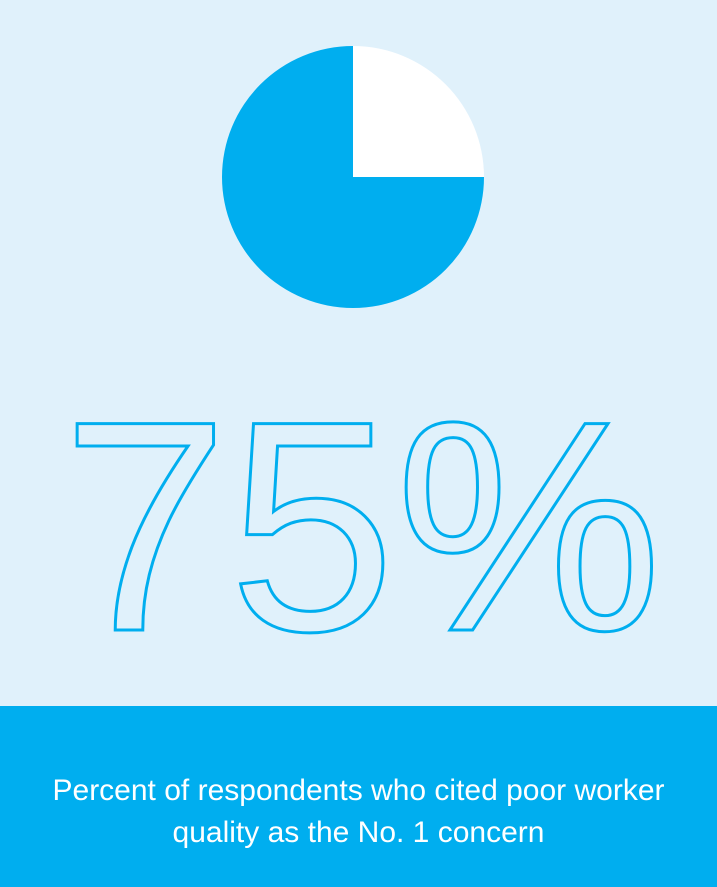 This screenshot has width=717, height=887. What do you see at coordinates (418, 111) in the screenshot?
I see `pie-slice` at bounding box center [418, 111].